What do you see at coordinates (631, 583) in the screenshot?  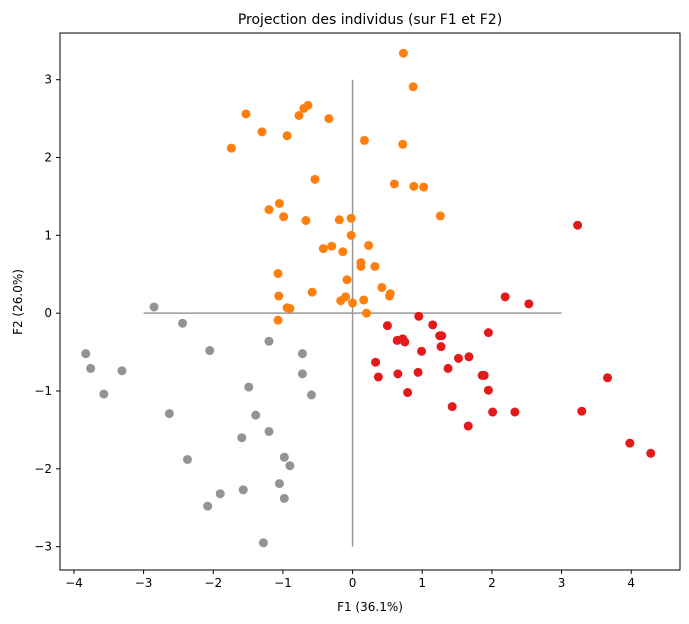 I see `x-tick-label: 4` at bounding box center [631, 583].